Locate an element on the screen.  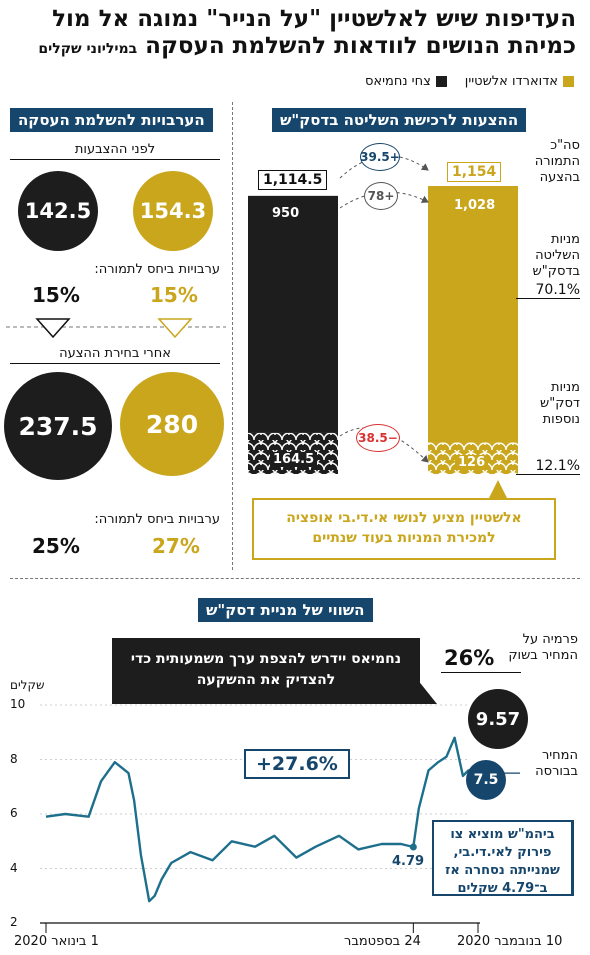
low-point-marker is located at coordinates (413, 847).